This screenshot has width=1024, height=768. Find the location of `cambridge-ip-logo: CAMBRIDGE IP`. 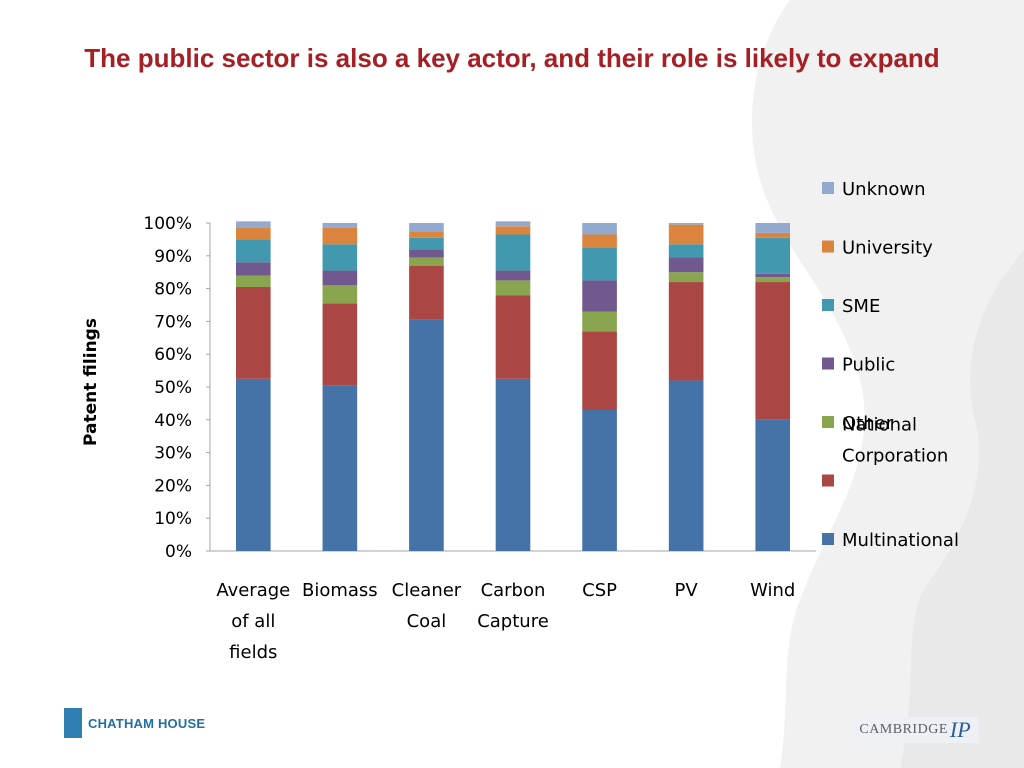

cambridge-ip-logo: CAMBRIDGE IP is located at coordinates (915, 730).